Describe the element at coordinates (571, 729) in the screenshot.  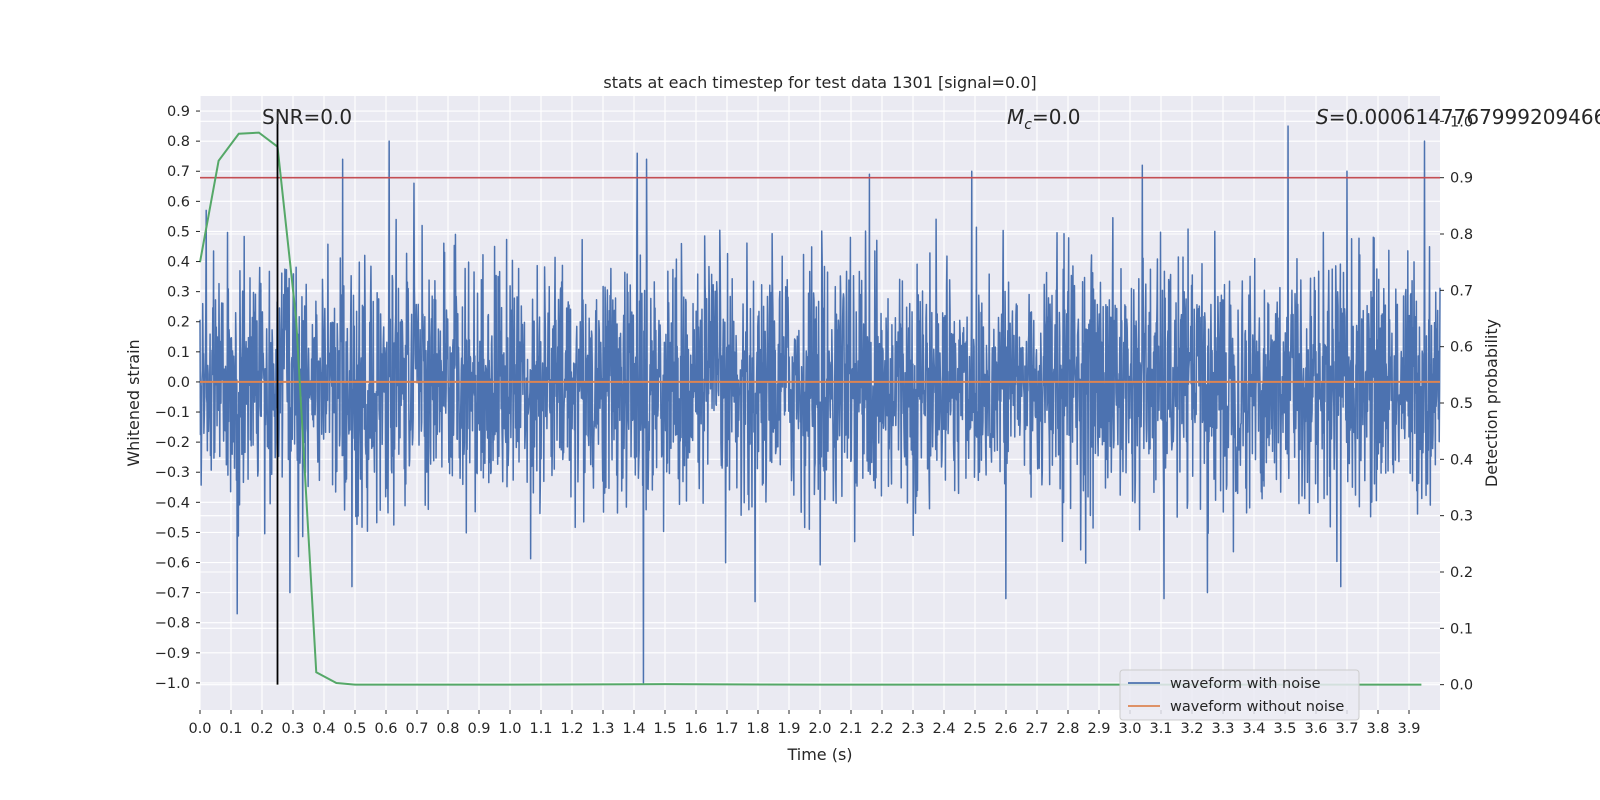
I see `x-tick-label: 1.2` at that location.